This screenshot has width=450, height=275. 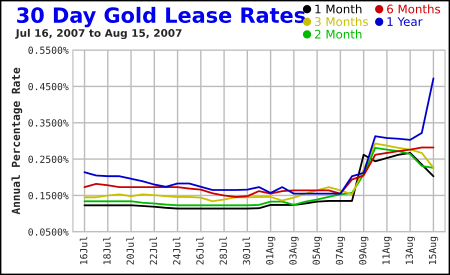 I want to click on x-tick-label: 24Jul, so click(x=176, y=250).